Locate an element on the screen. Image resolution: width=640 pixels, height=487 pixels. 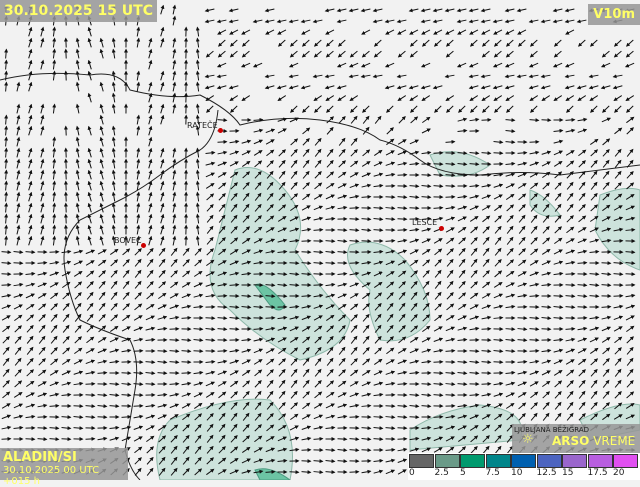
model-run: 30.10.2025 00 UTC +015 h is located at coordinates (64, 476).